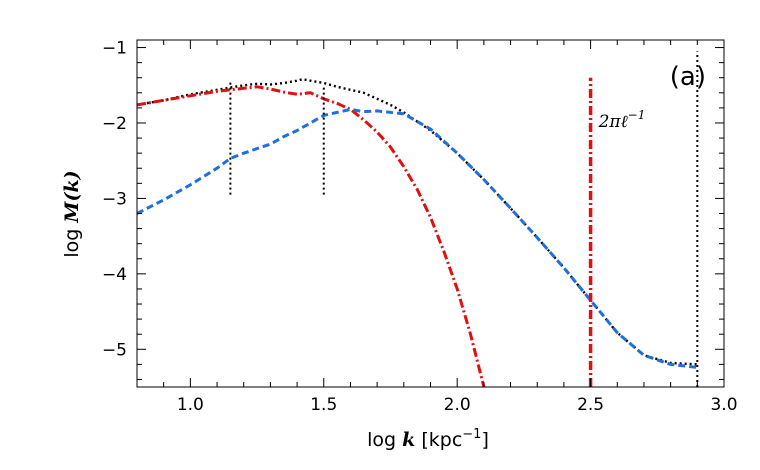  Describe the element at coordinates (438, 440) in the screenshot. I see `x-axis-label-unit-open: [kpc` at that location.